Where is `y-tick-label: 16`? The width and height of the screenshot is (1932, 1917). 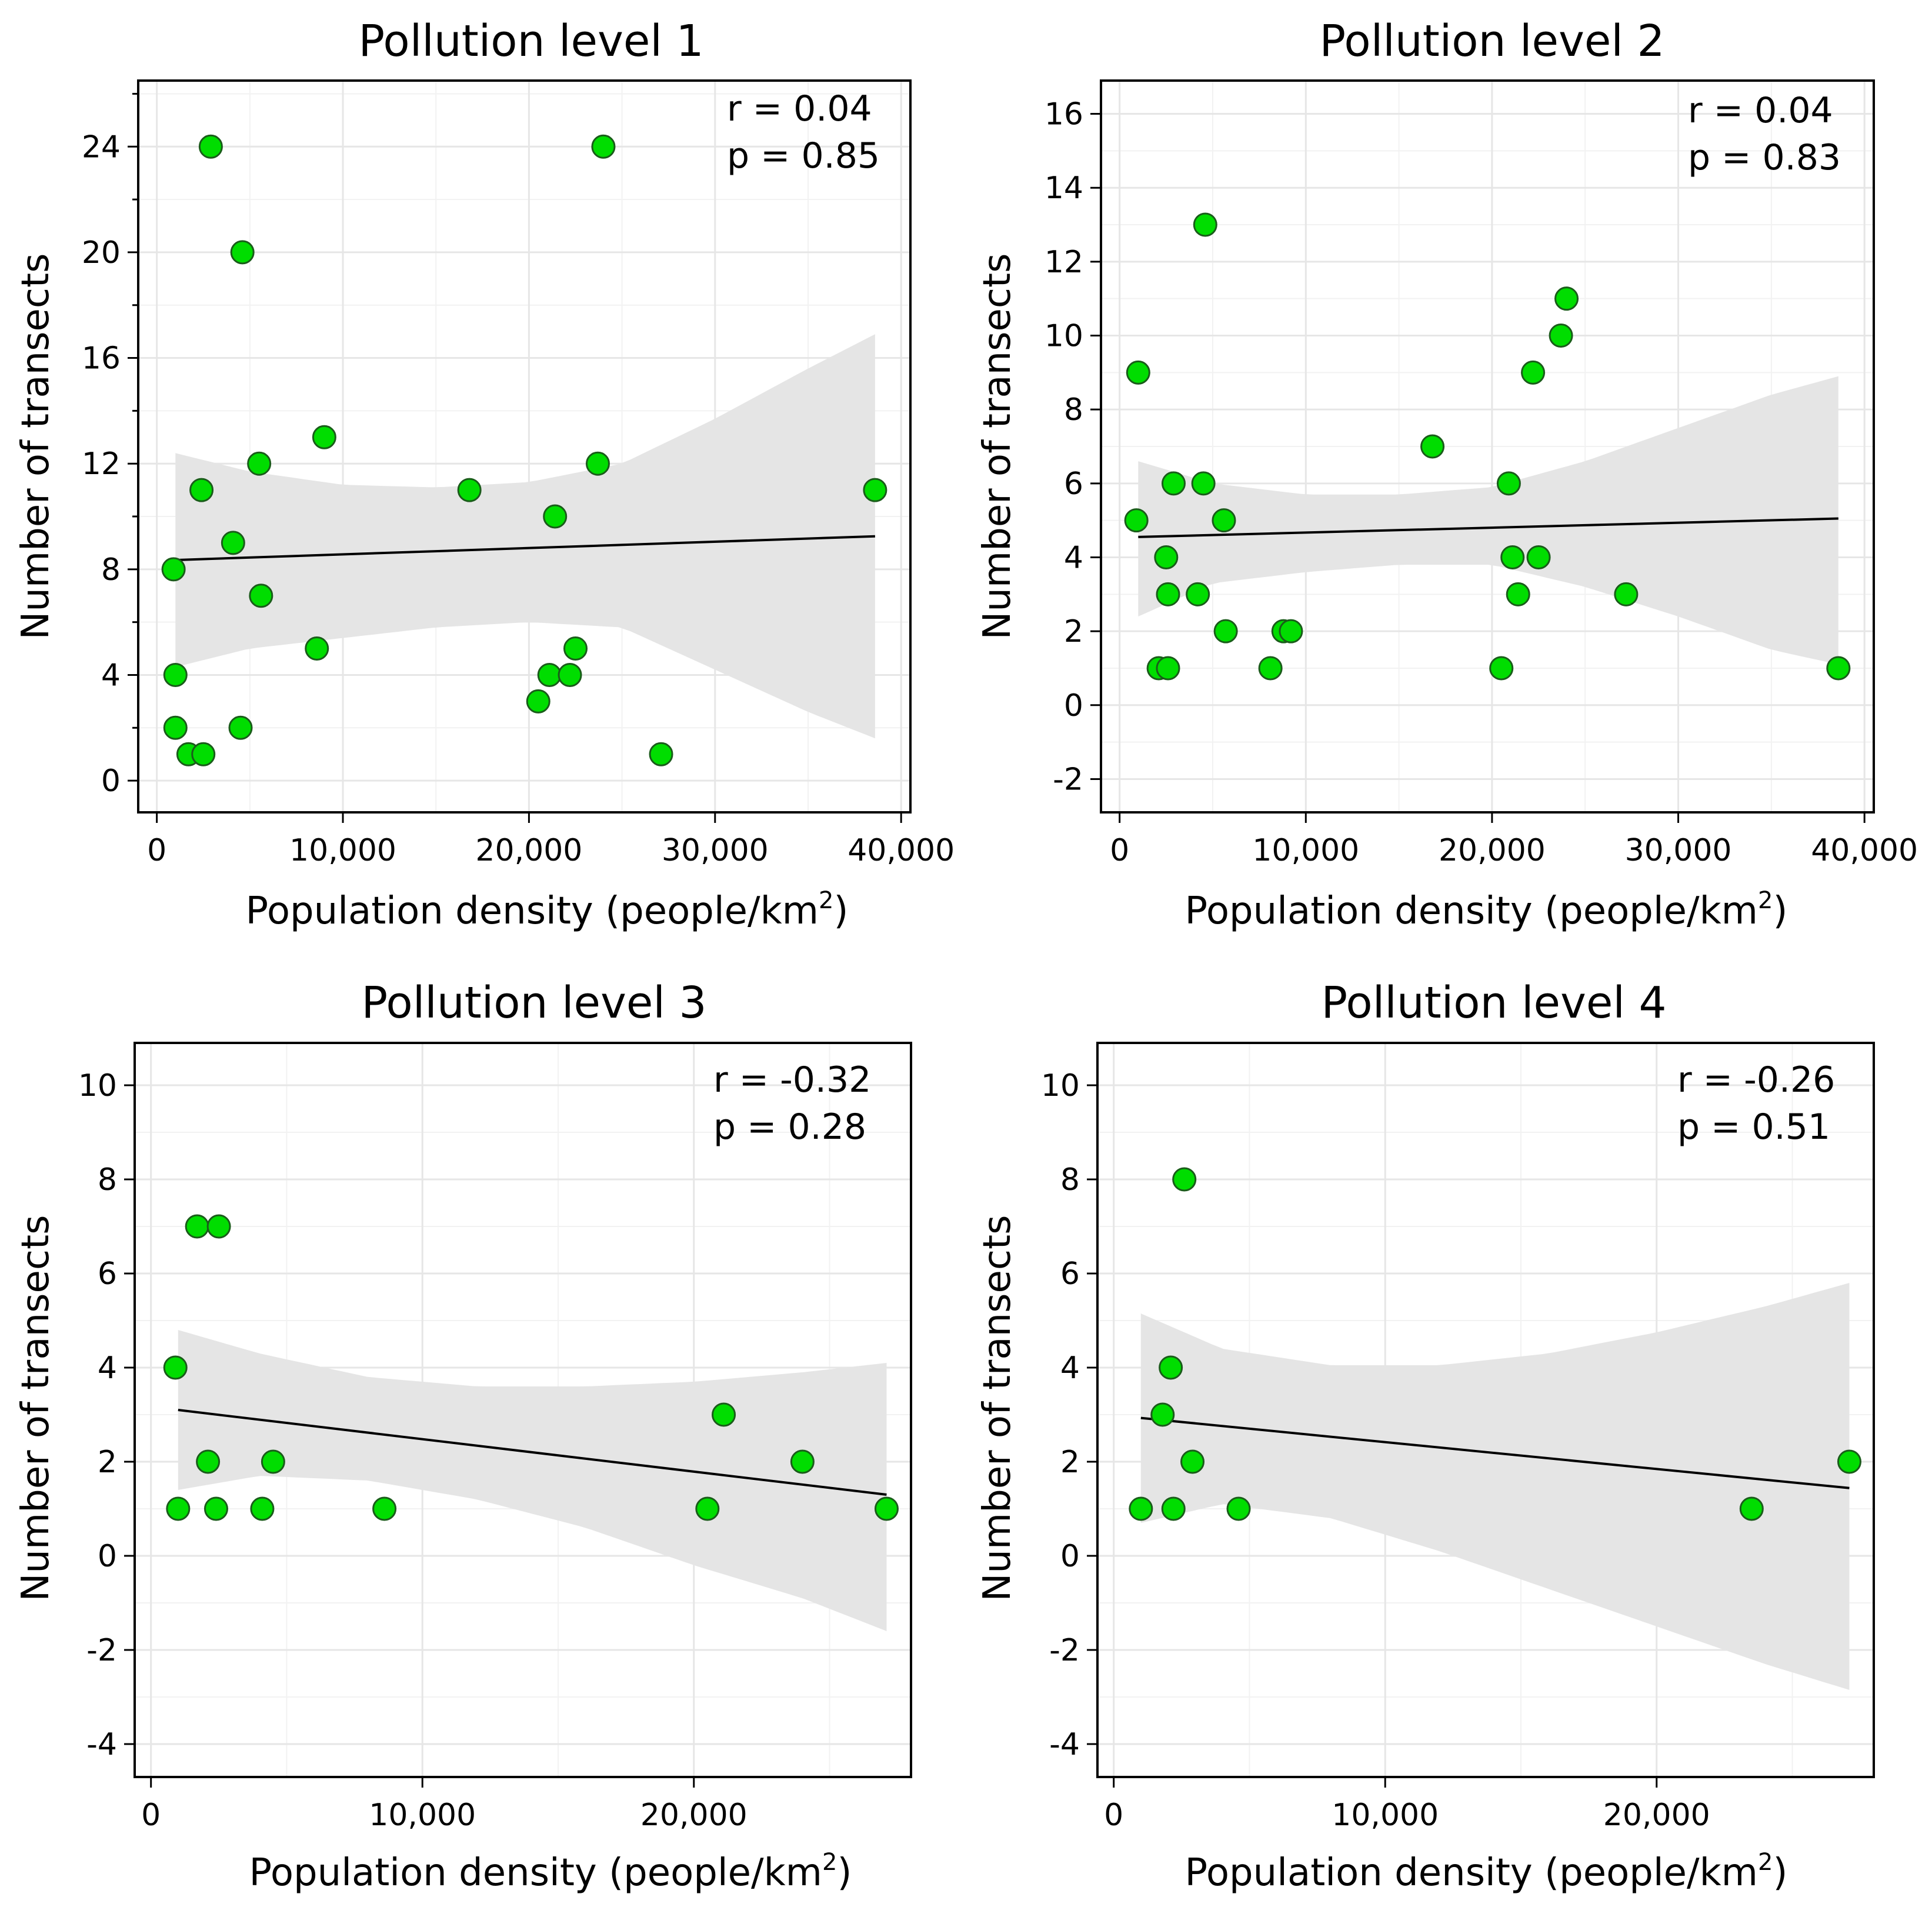 y-tick-label: 16 is located at coordinates (1064, 114).